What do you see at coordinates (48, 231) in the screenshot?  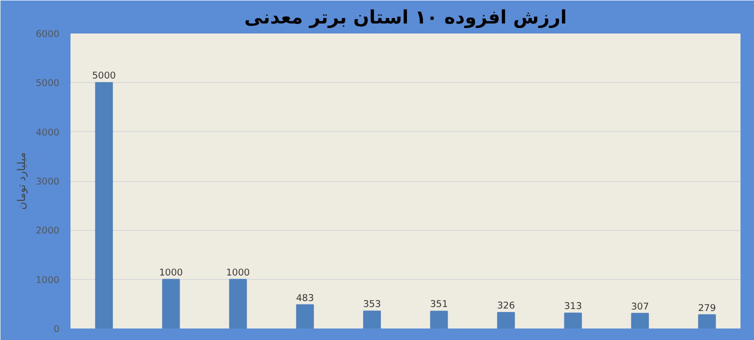 I see `y-tick-label: 2000` at bounding box center [48, 231].